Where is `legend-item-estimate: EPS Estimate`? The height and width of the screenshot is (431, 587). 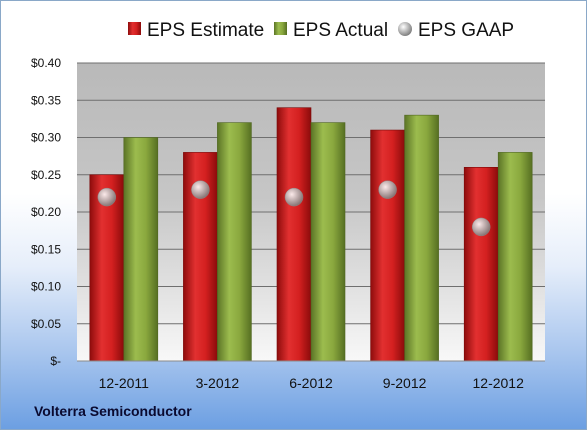 legend-item-estimate: EPS Estimate is located at coordinates (196, 30).